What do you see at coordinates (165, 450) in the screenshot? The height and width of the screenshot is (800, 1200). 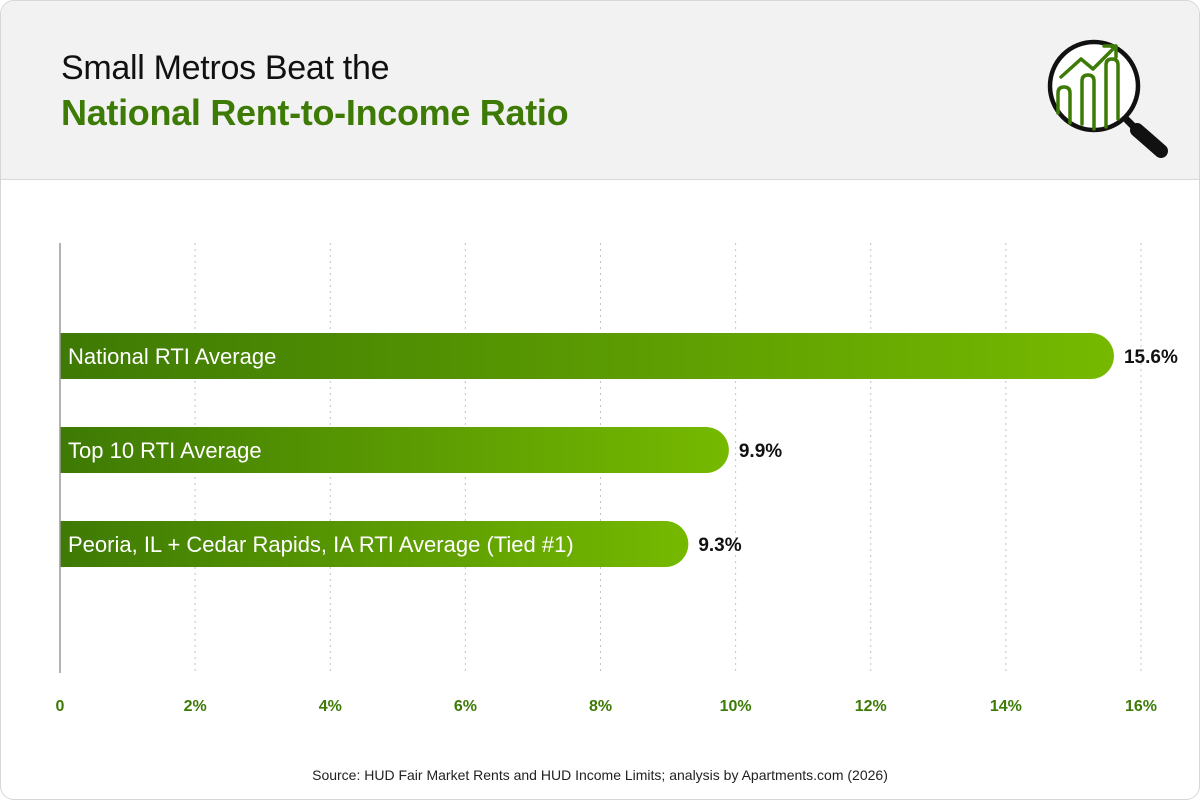 I see `bar-category-label: Top 10 RTI Average` at bounding box center [165, 450].